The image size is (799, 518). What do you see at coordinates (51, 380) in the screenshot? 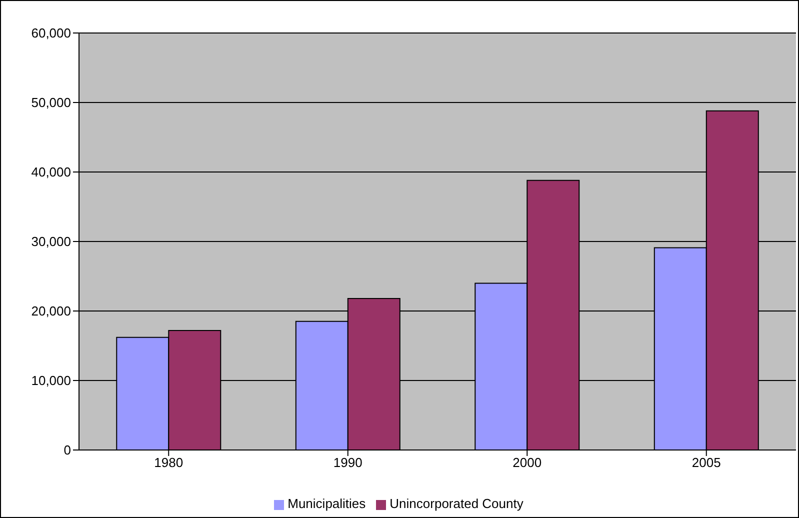
I see `y-tick-label: 10,000` at bounding box center [51, 380].